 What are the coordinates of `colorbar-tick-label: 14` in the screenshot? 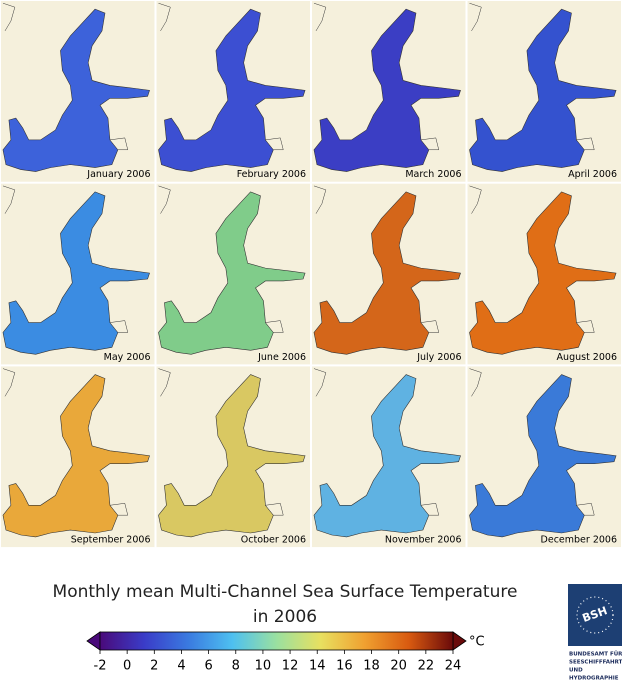 It's located at (317, 666).